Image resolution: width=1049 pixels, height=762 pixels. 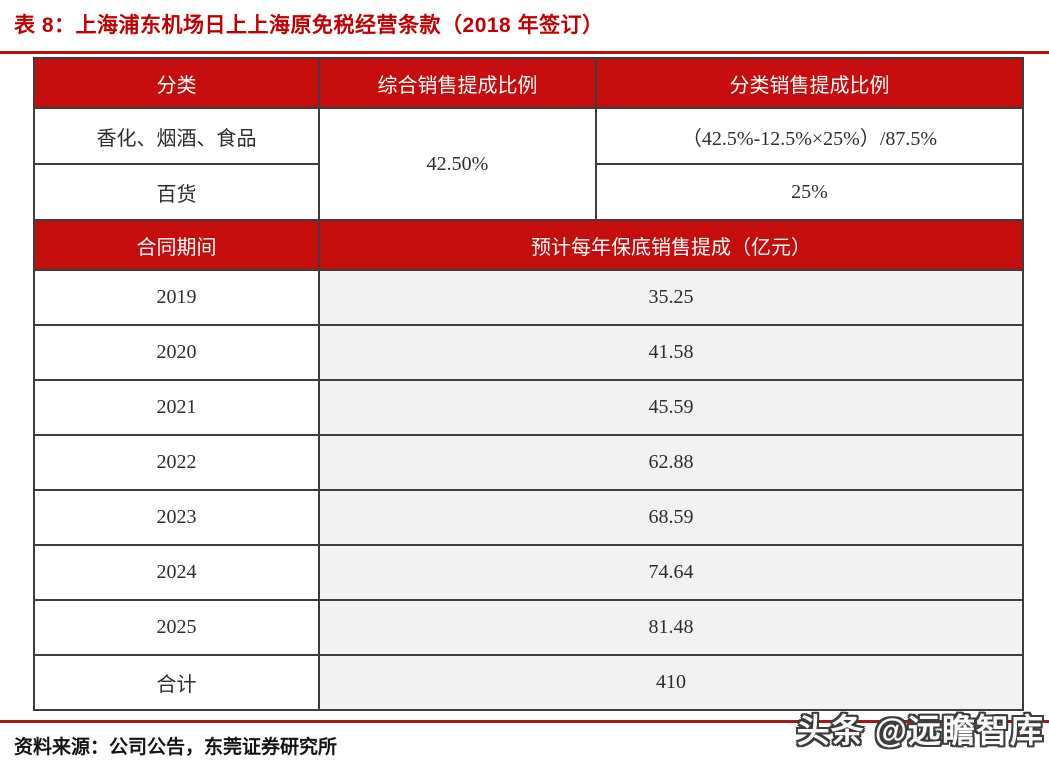 What do you see at coordinates (309, 25) in the screenshot?
I see `table-title: 表 8：上海浦东机场日上上海原免税经营条款（2018 年签订）` at bounding box center [309, 25].